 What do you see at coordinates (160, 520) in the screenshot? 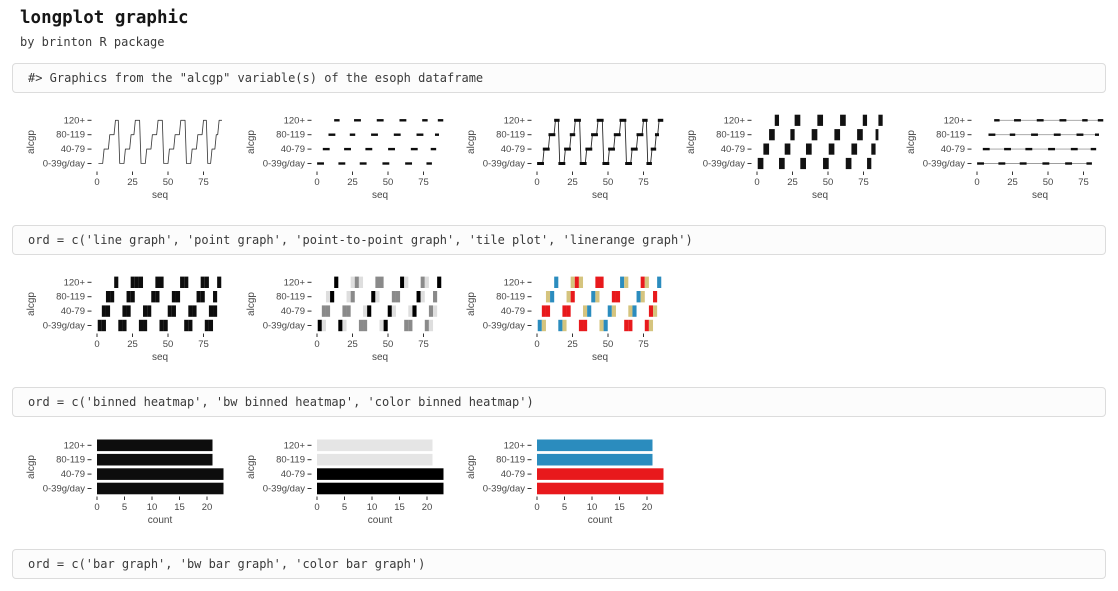
I see `svg-text: count` at bounding box center [160, 520].